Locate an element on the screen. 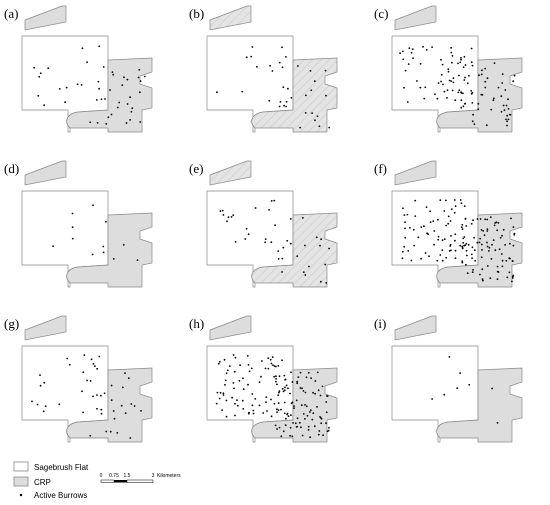  map-panel: (h) is located at coordinates (263, 379).